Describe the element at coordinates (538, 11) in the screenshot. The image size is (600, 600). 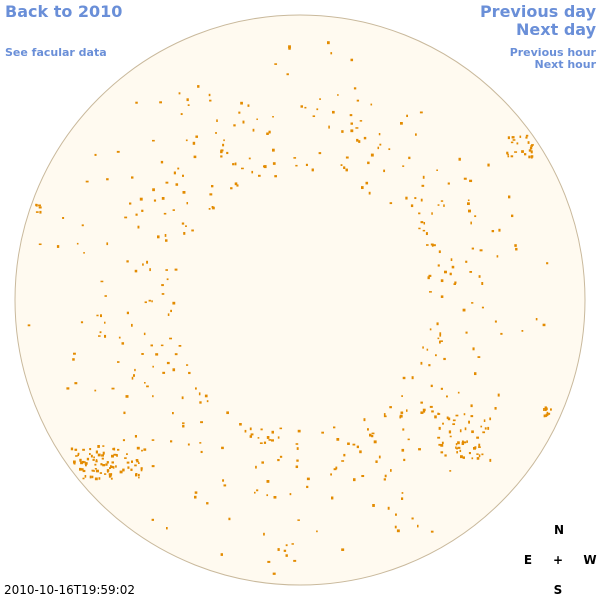
I see `previous-day-link: Previous day` at that location.